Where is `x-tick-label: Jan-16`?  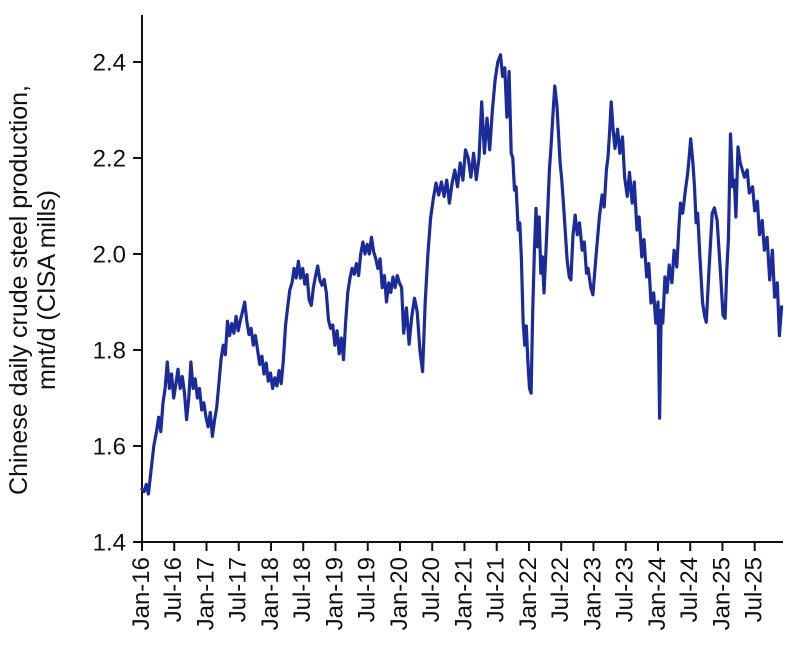
x-tick-label: Jan-16 is located at coordinates (141, 593).